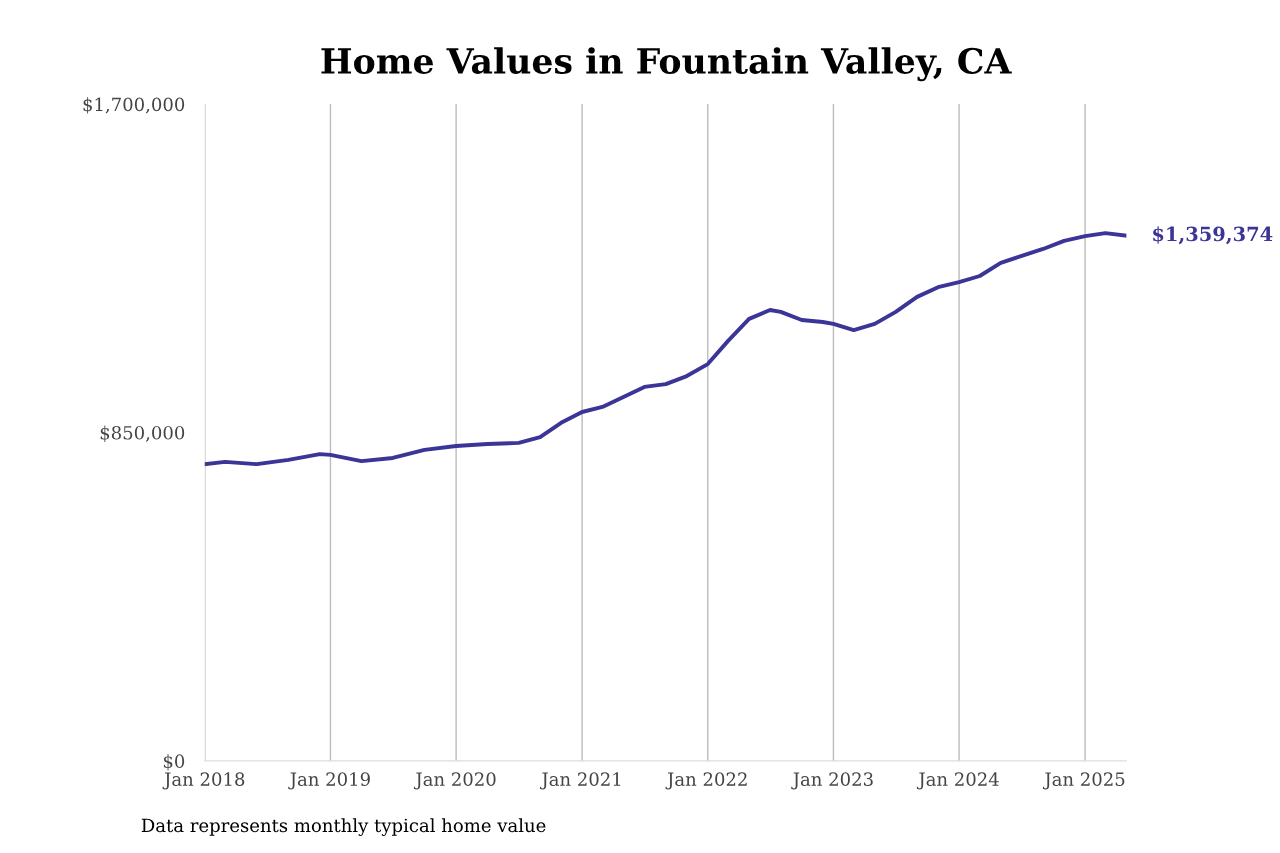 This screenshot has width=1280, height=853. What do you see at coordinates (134, 105) in the screenshot?
I see `y-tick-label: $1,700,000` at bounding box center [134, 105].